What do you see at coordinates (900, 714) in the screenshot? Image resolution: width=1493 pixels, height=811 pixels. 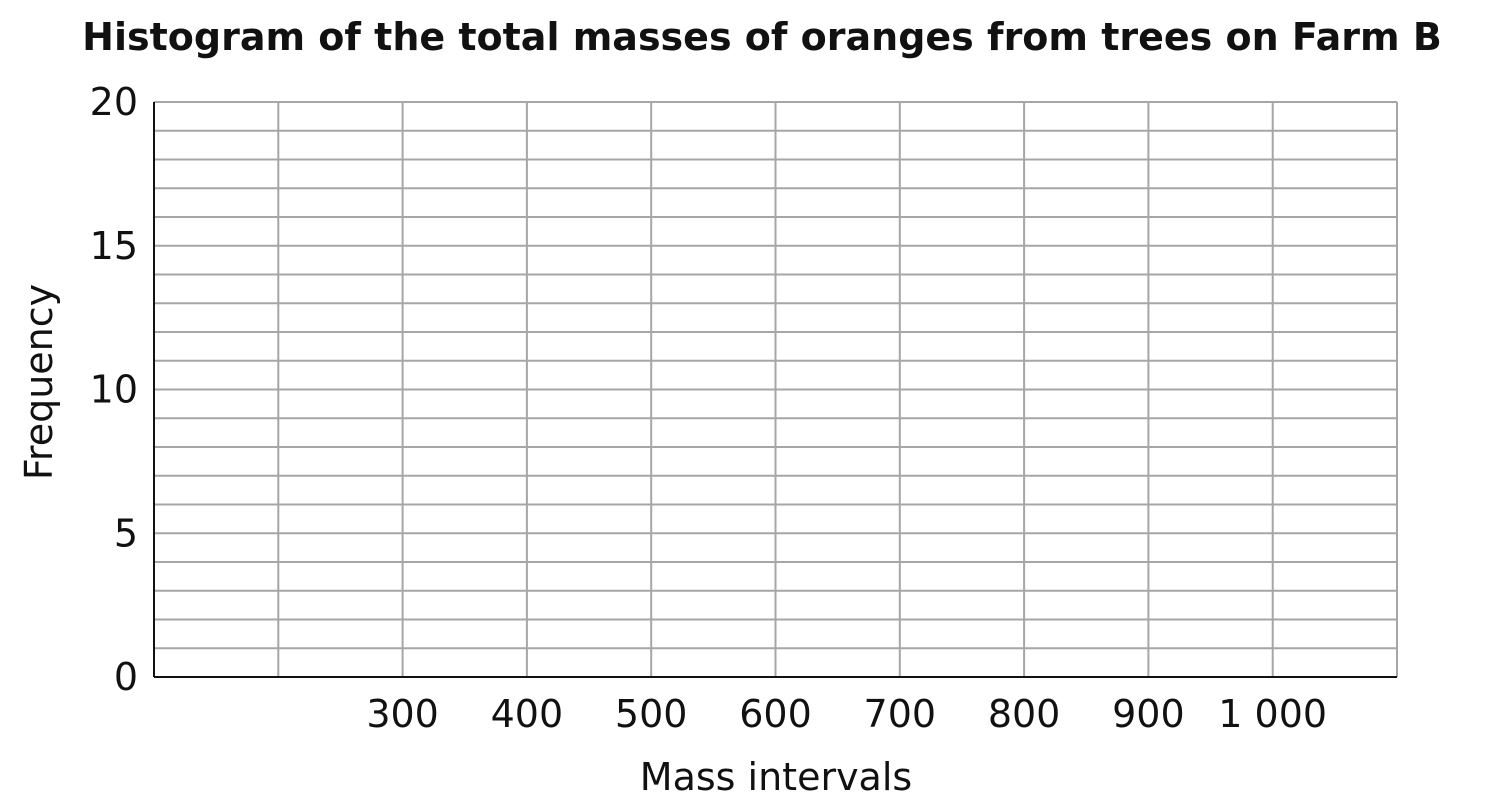 I see `x-tick-label: 700` at bounding box center [900, 714].